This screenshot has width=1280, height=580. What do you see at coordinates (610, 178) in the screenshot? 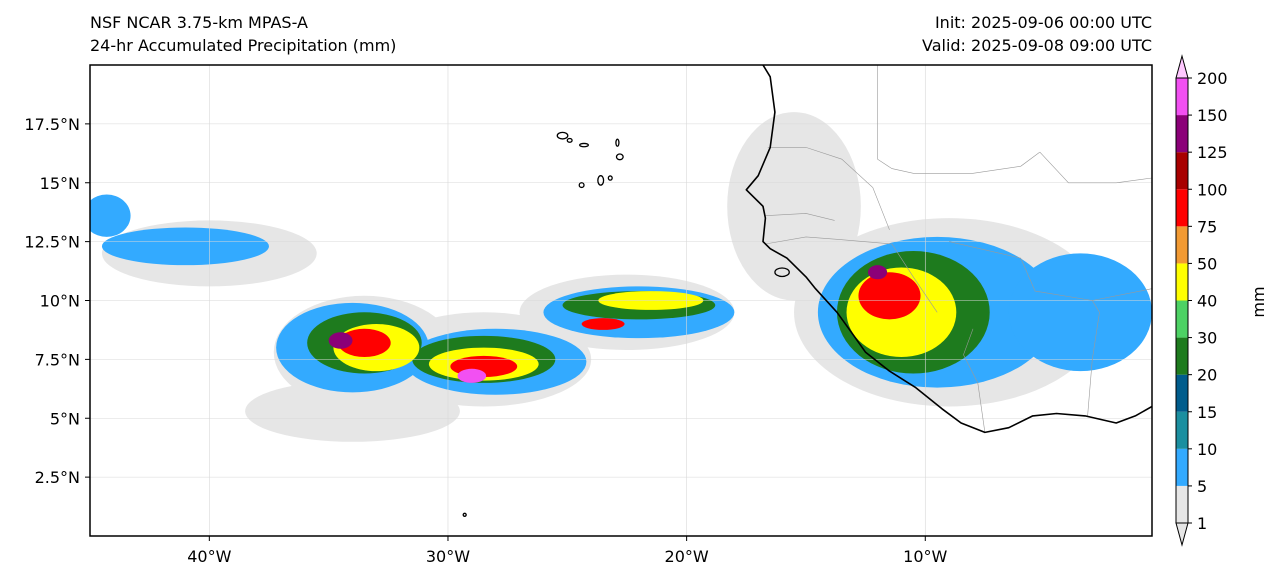
I see `island-cape-verde-maio` at bounding box center [610, 178].